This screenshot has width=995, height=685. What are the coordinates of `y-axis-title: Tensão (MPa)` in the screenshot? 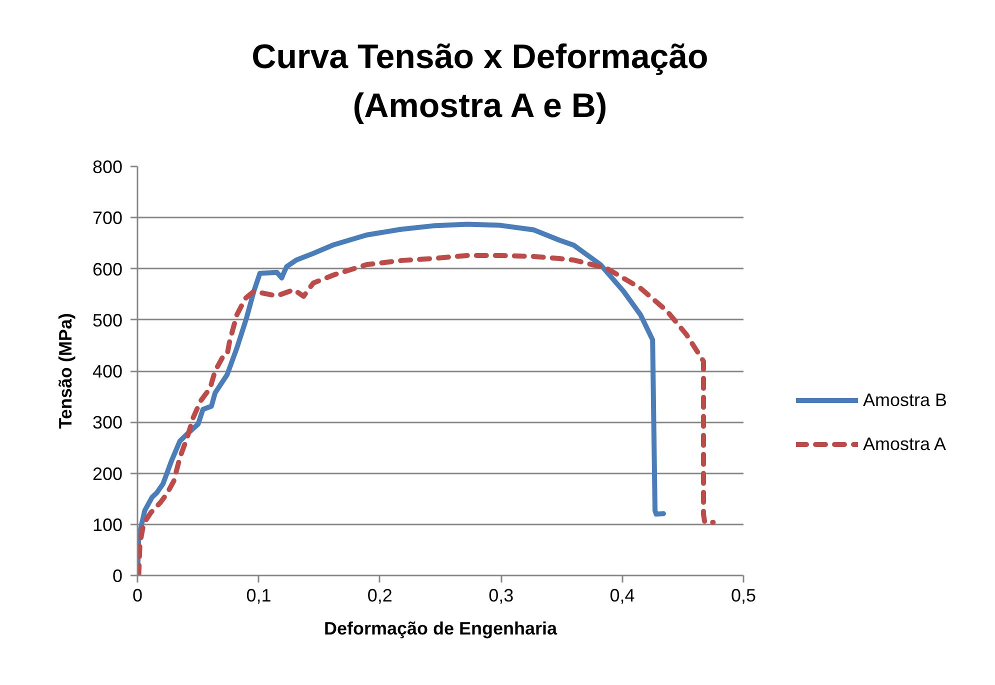 It's located at (65, 371).